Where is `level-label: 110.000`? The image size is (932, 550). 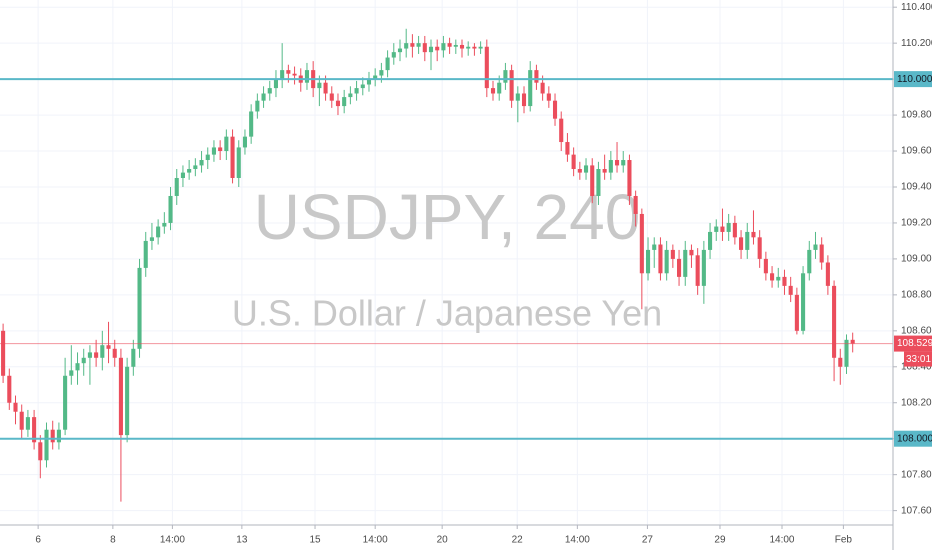 level-label: 110.000 is located at coordinates (914, 79).